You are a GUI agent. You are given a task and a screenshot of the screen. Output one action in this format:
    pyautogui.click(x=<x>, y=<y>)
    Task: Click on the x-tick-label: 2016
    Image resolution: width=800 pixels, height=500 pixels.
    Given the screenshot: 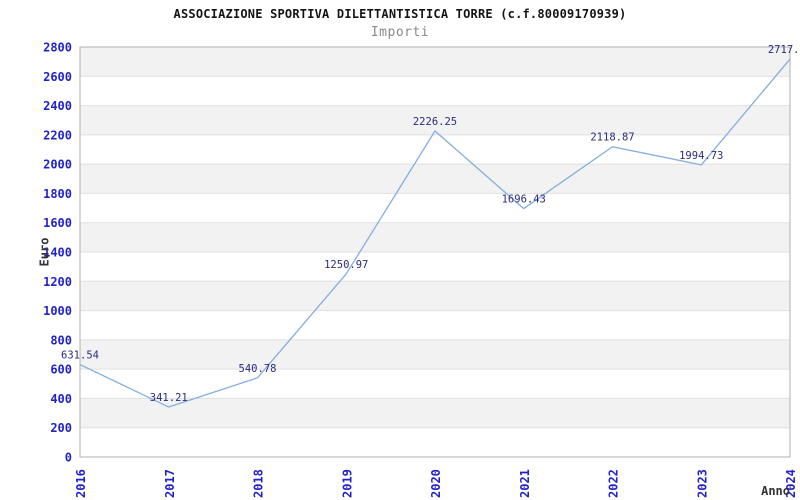 What is the action you would take?
    pyautogui.click(x=81, y=483)
    